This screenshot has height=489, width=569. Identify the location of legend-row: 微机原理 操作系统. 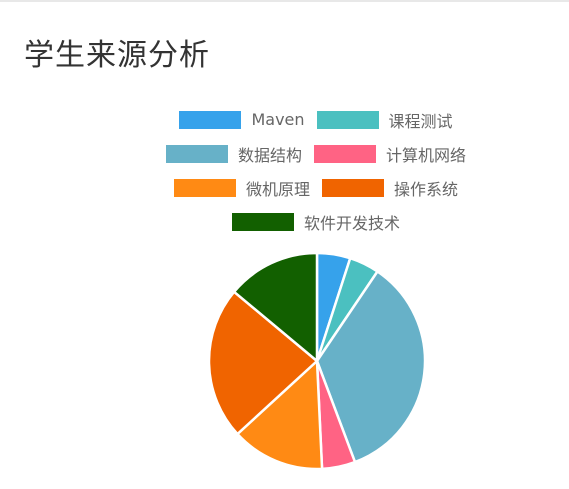
(284, 187).